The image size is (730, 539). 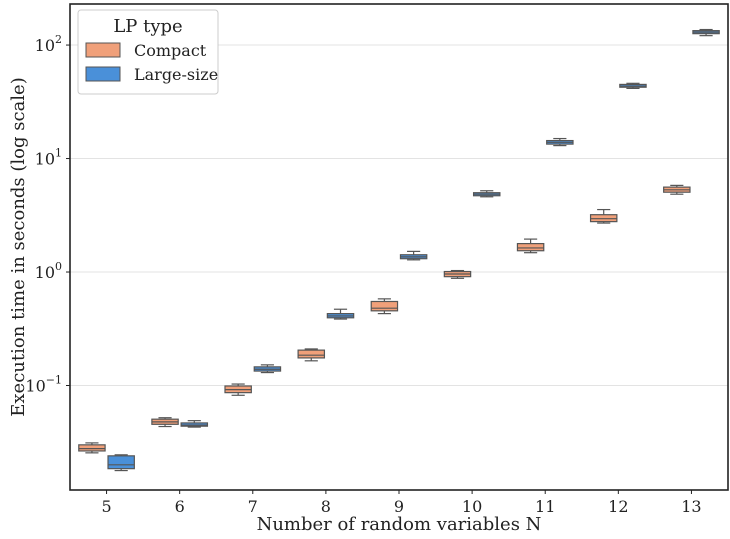 I want to click on legend-swatch-large-size, so click(x=103, y=74).